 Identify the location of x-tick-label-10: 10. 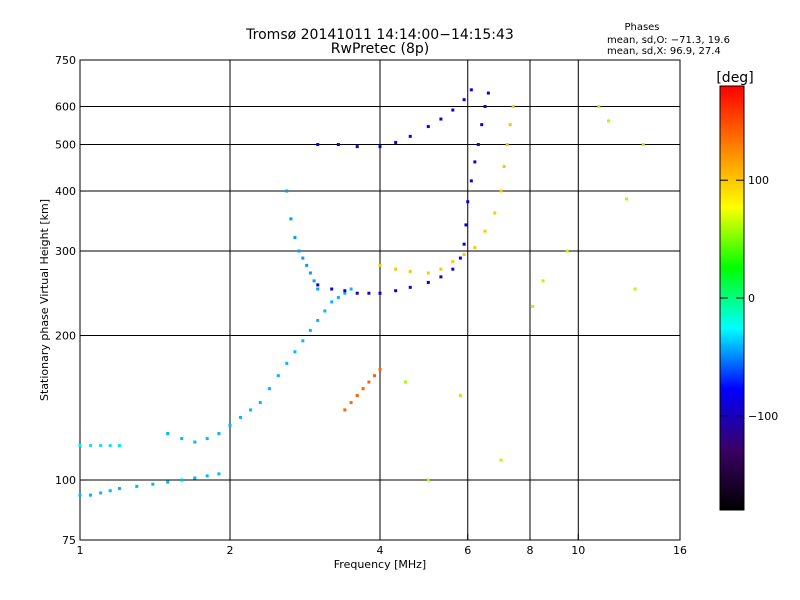
(578, 550).